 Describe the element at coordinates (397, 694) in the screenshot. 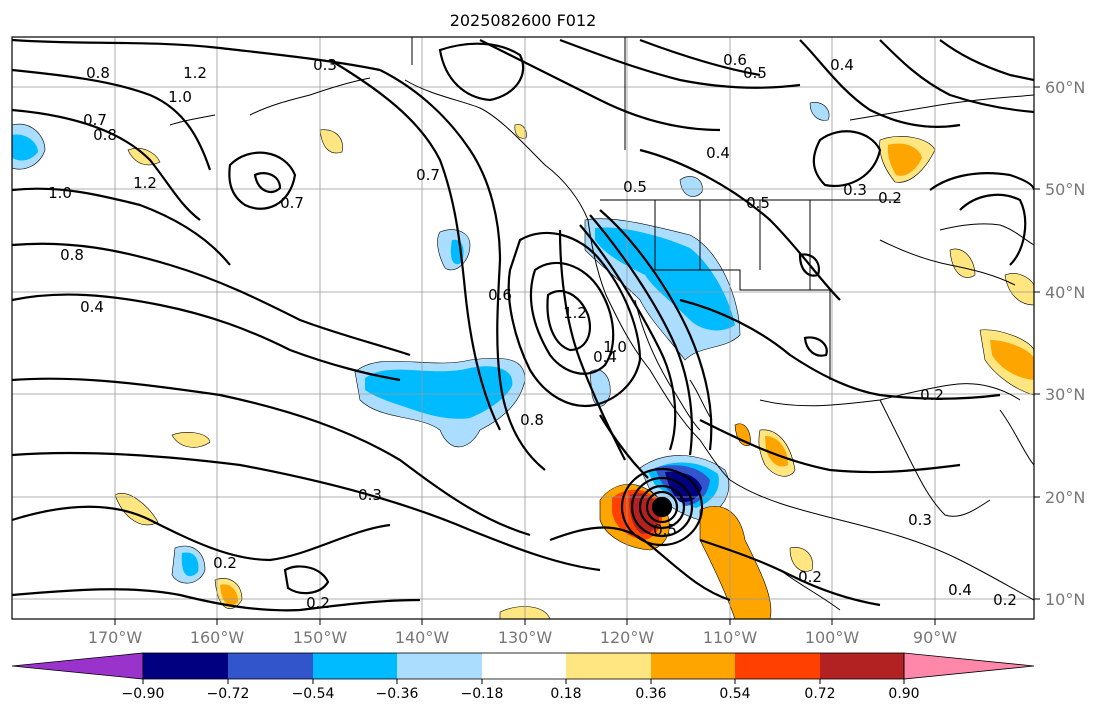

I see `colorbar-tick-label: −0.36` at that location.